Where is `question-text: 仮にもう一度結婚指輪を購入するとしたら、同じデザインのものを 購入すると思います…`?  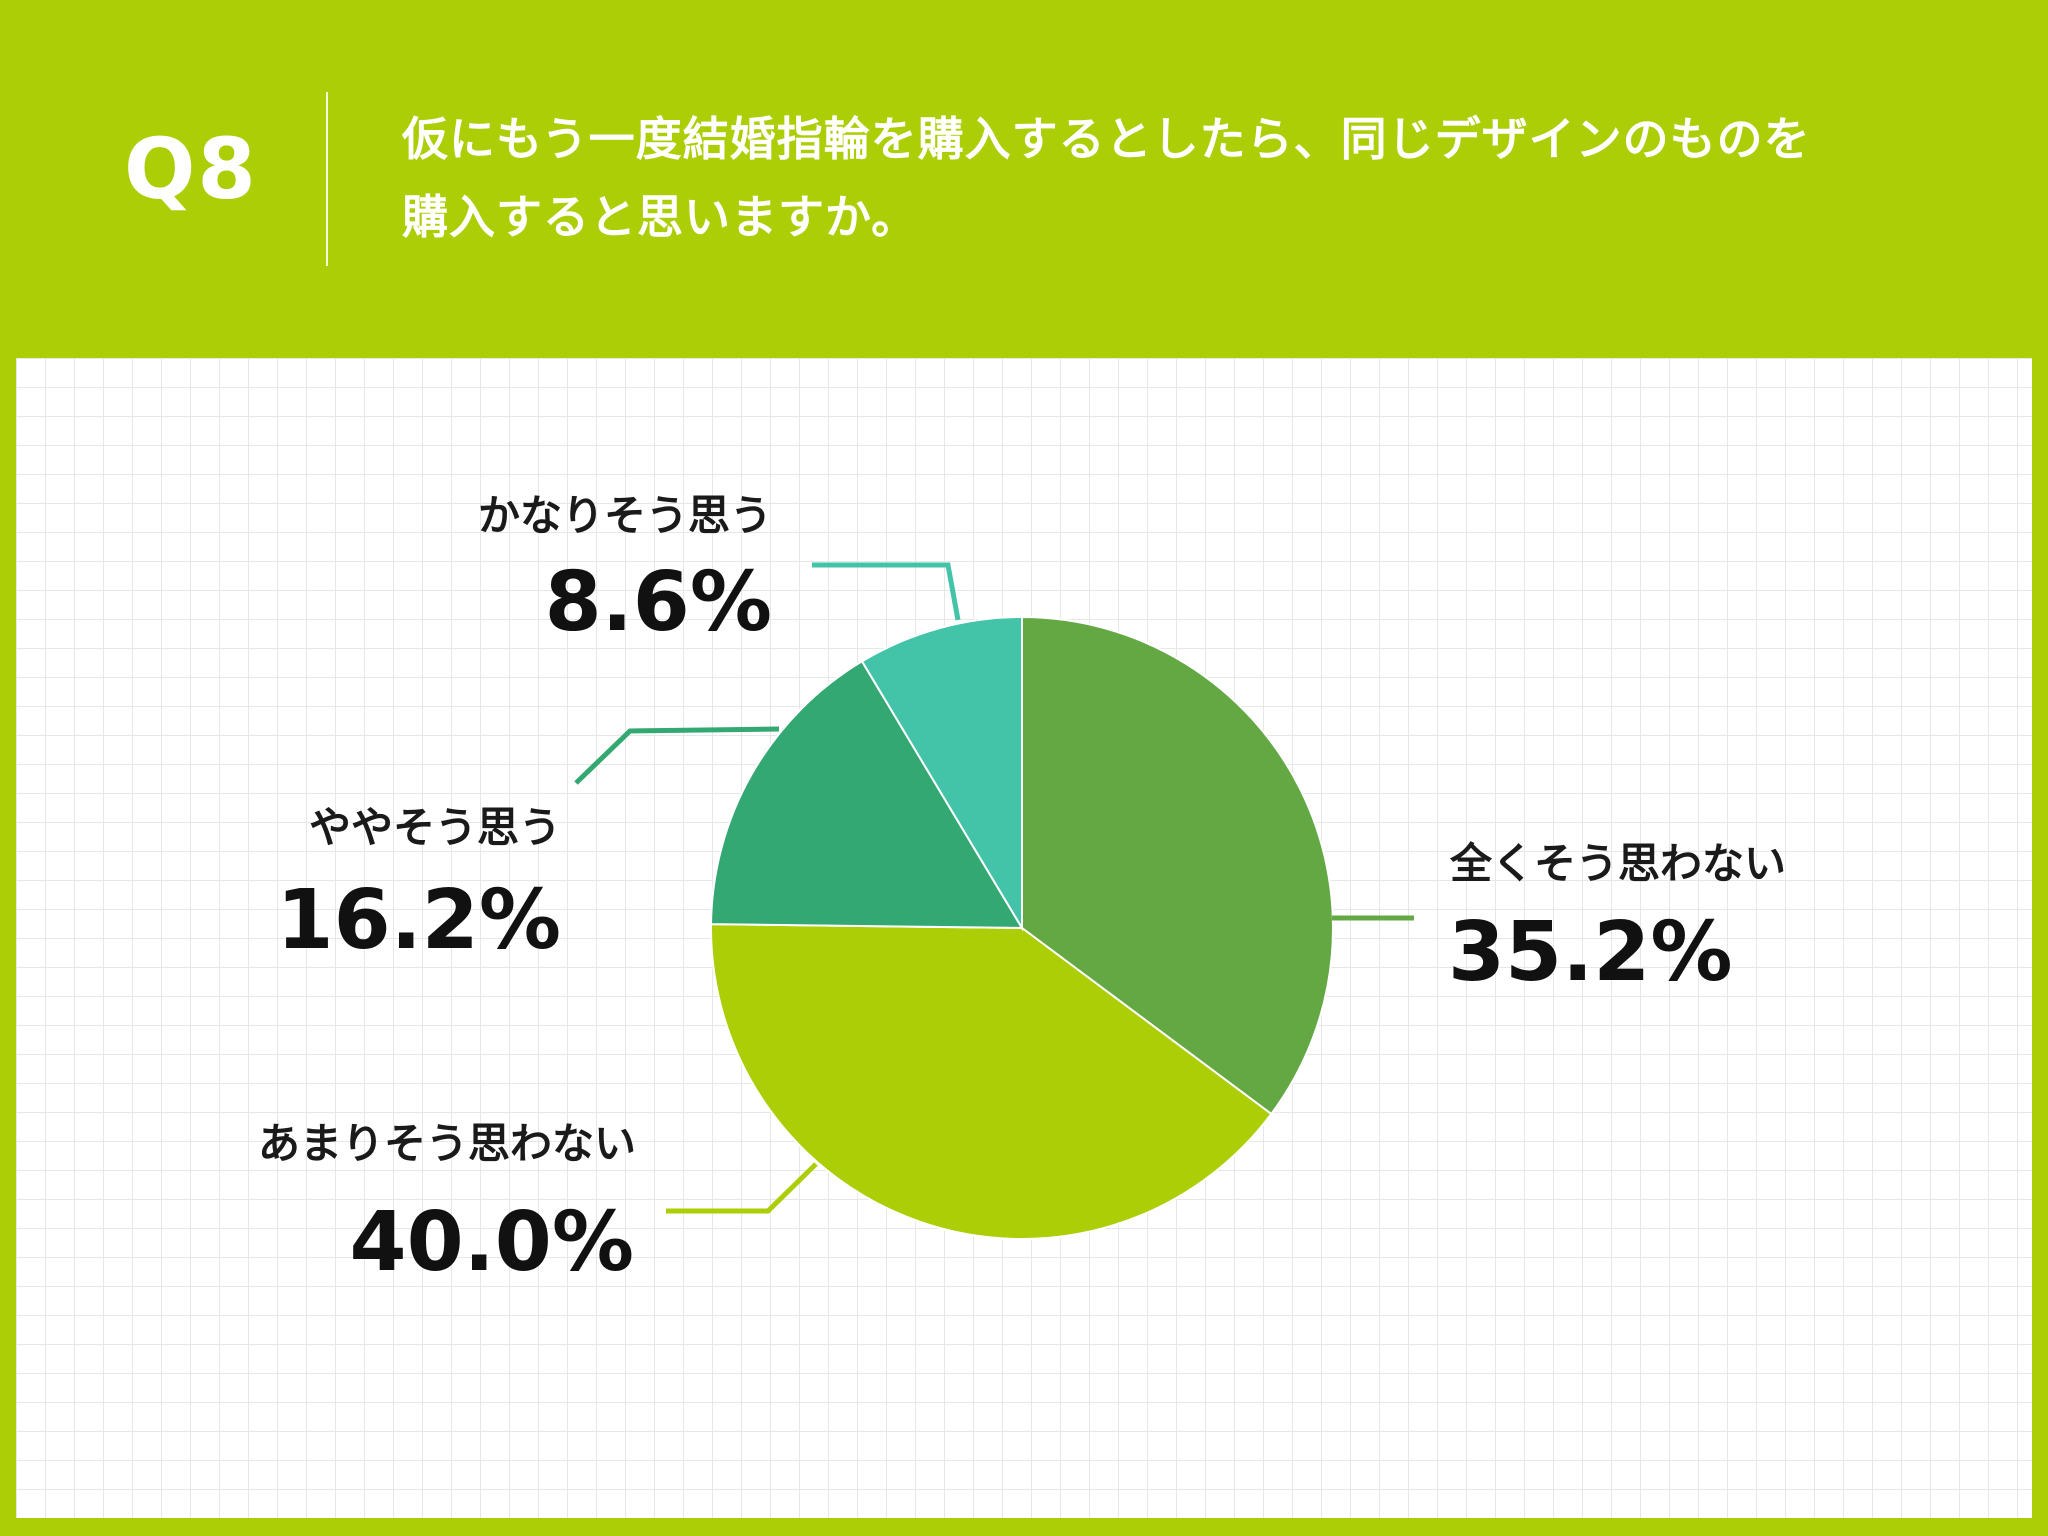 question-text: 仮にもう一度結婚指輪を購入するとしたら、同じデザインのものを 購入すると思います… is located at coordinates (1182, 178).